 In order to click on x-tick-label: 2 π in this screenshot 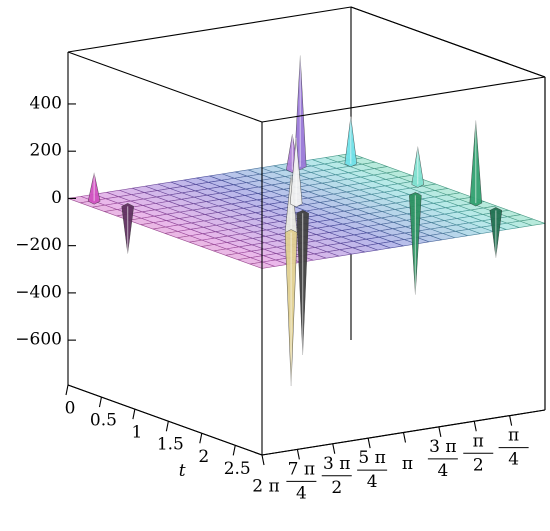, I will do `click(265, 487)`.